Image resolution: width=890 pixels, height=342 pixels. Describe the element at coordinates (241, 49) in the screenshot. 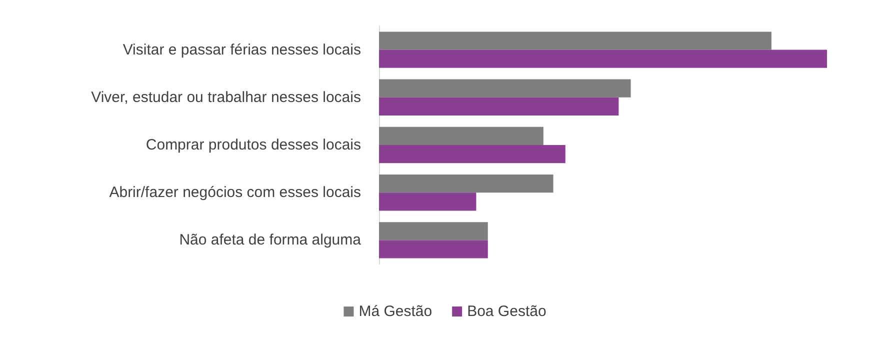

I see `y-tick-label: Visitar e passar férias nesses locais` at that location.